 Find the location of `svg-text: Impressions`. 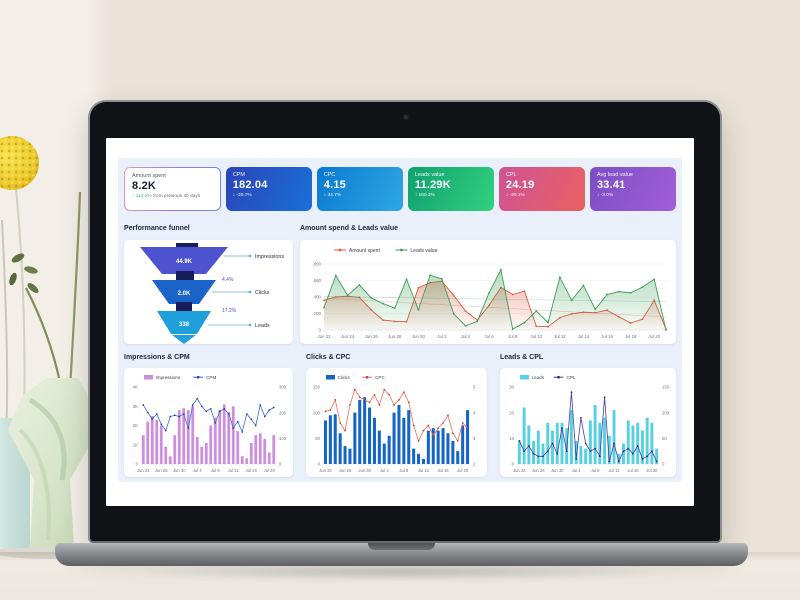

svg-text: Impressions is located at coordinates (168, 377).